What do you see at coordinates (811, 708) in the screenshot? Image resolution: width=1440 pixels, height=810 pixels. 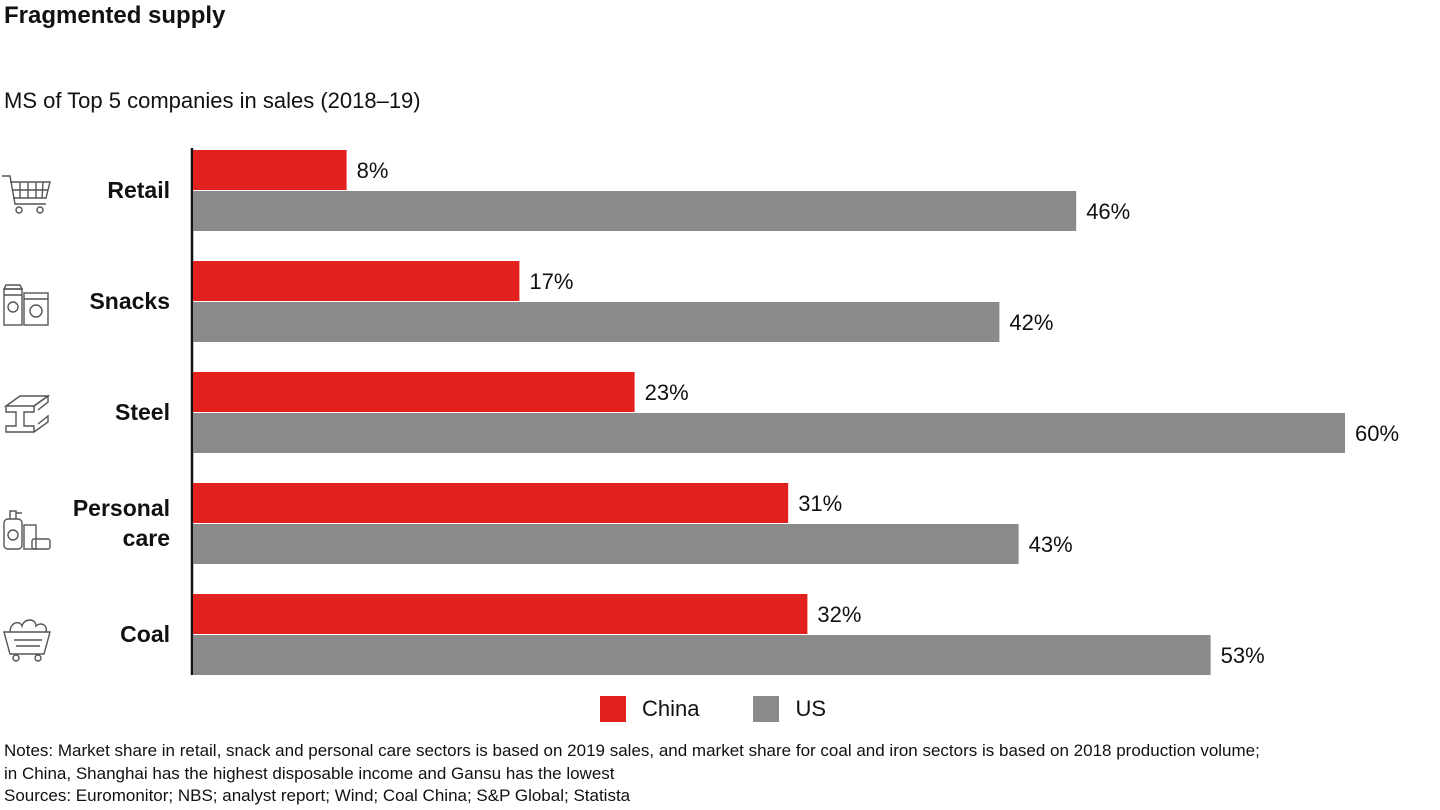 I see `legend-label-us: US` at bounding box center [811, 708].